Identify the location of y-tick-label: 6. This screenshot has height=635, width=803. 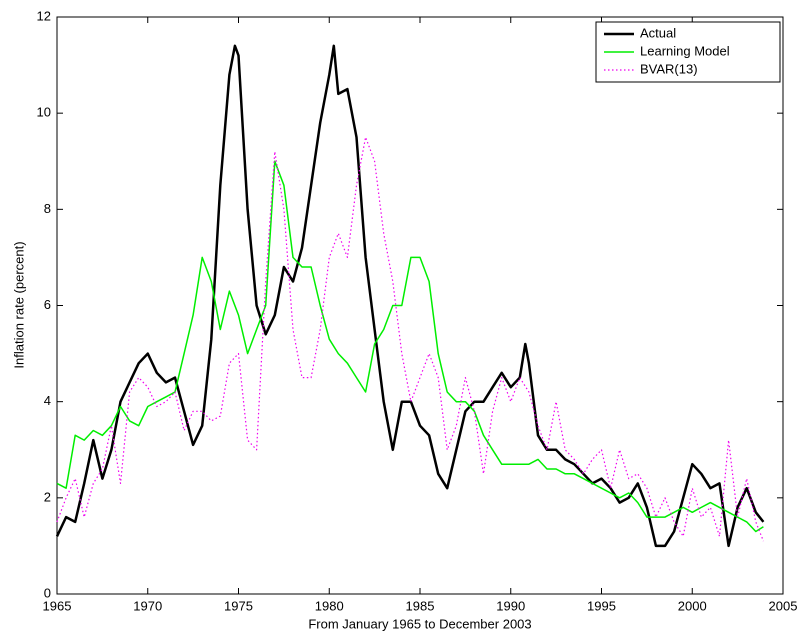
(47, 304).